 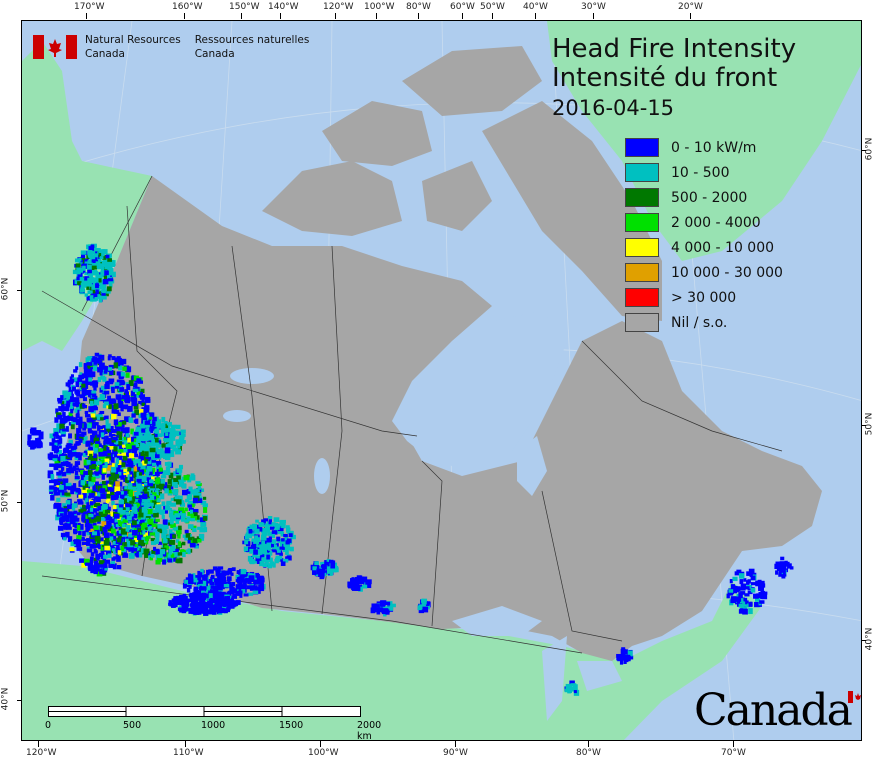 What do you see at coordinates (418, 7) in the screenshot?
I see `axis-tick-label: 80°W` at bounding box center [418, 7].